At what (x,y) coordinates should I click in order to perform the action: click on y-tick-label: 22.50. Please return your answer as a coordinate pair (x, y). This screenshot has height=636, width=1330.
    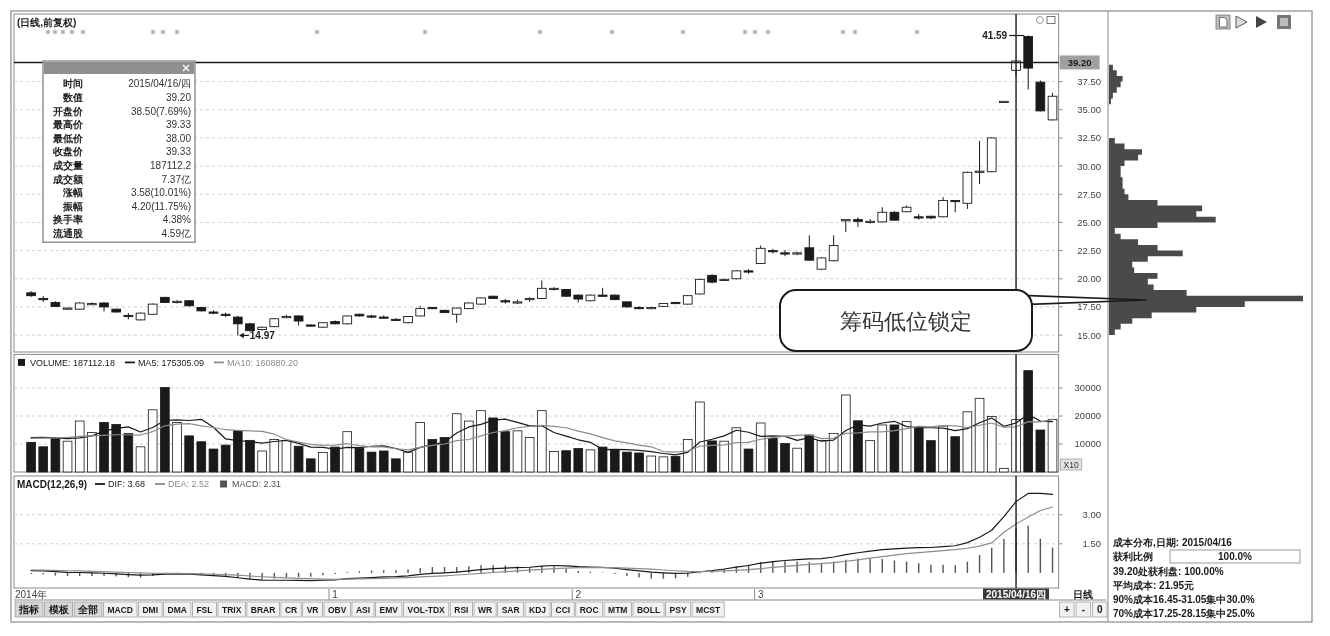
    Looking at the image, I should click on (1089, 251).